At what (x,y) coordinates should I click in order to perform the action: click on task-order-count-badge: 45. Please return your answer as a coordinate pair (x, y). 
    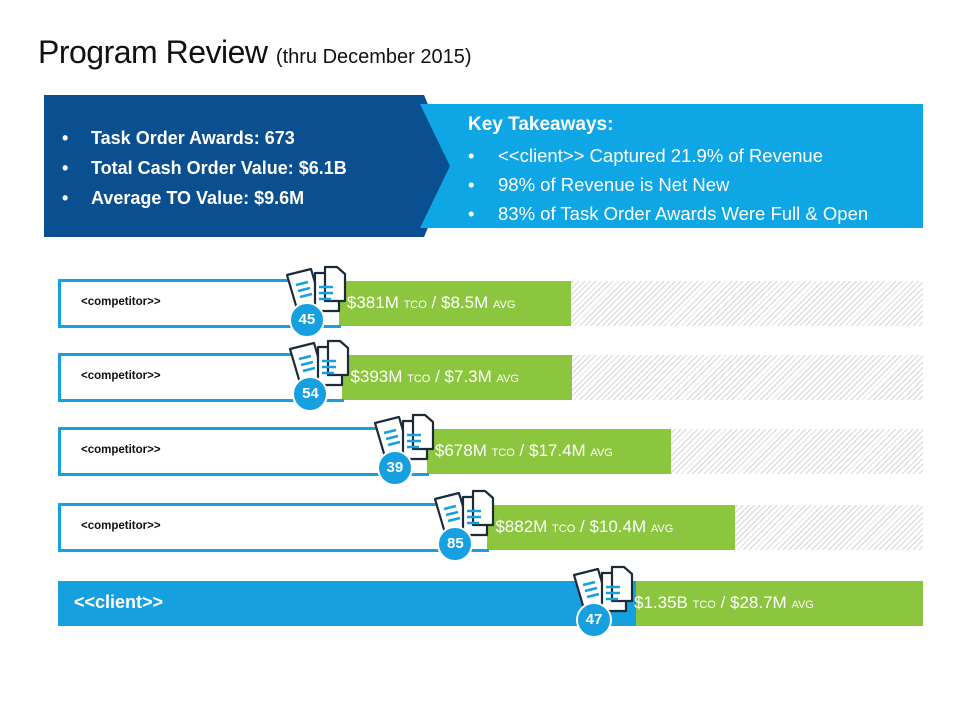
    Looking at the image, I should click on (306, 320).